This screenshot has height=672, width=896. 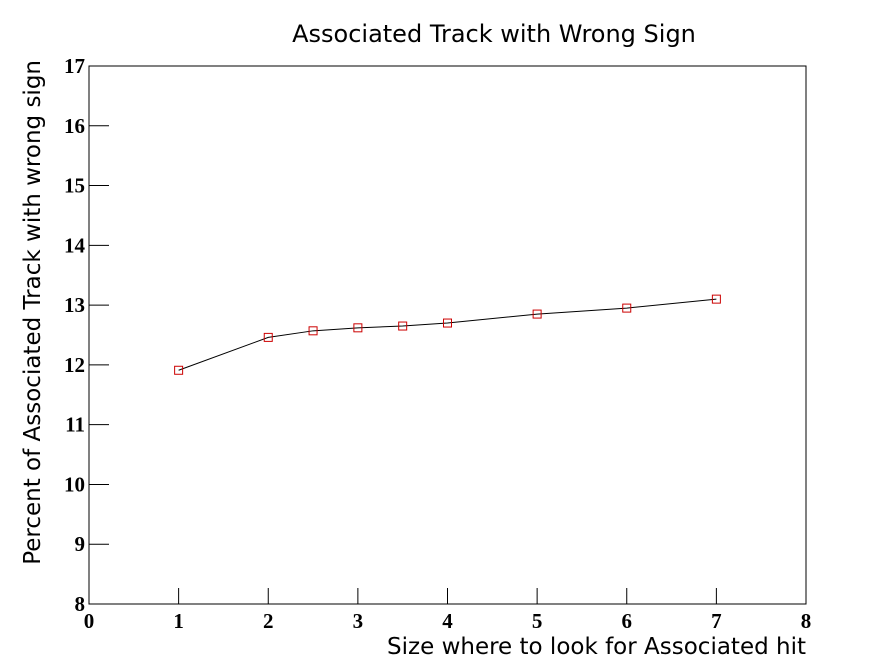 I want to click on x-tick-label: 0, so click(x=89, y=621).